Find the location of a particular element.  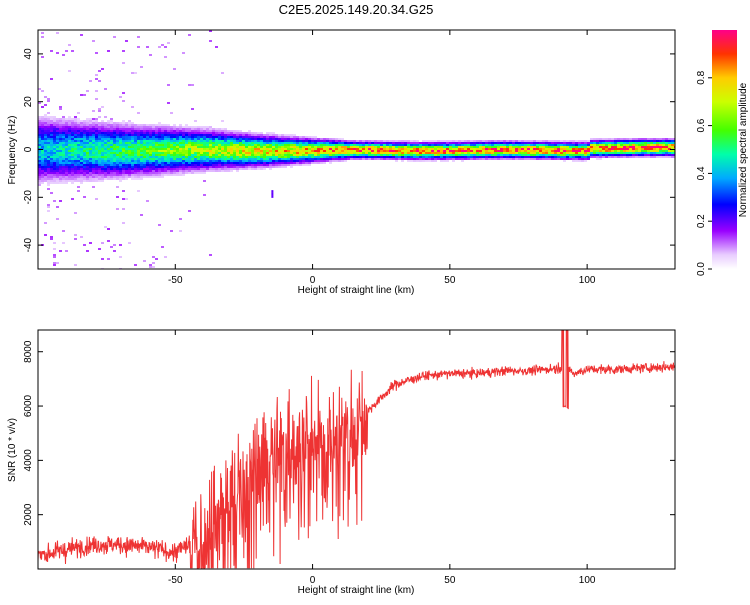

x-tick-label: 0 is located at coordinates (313, 580).